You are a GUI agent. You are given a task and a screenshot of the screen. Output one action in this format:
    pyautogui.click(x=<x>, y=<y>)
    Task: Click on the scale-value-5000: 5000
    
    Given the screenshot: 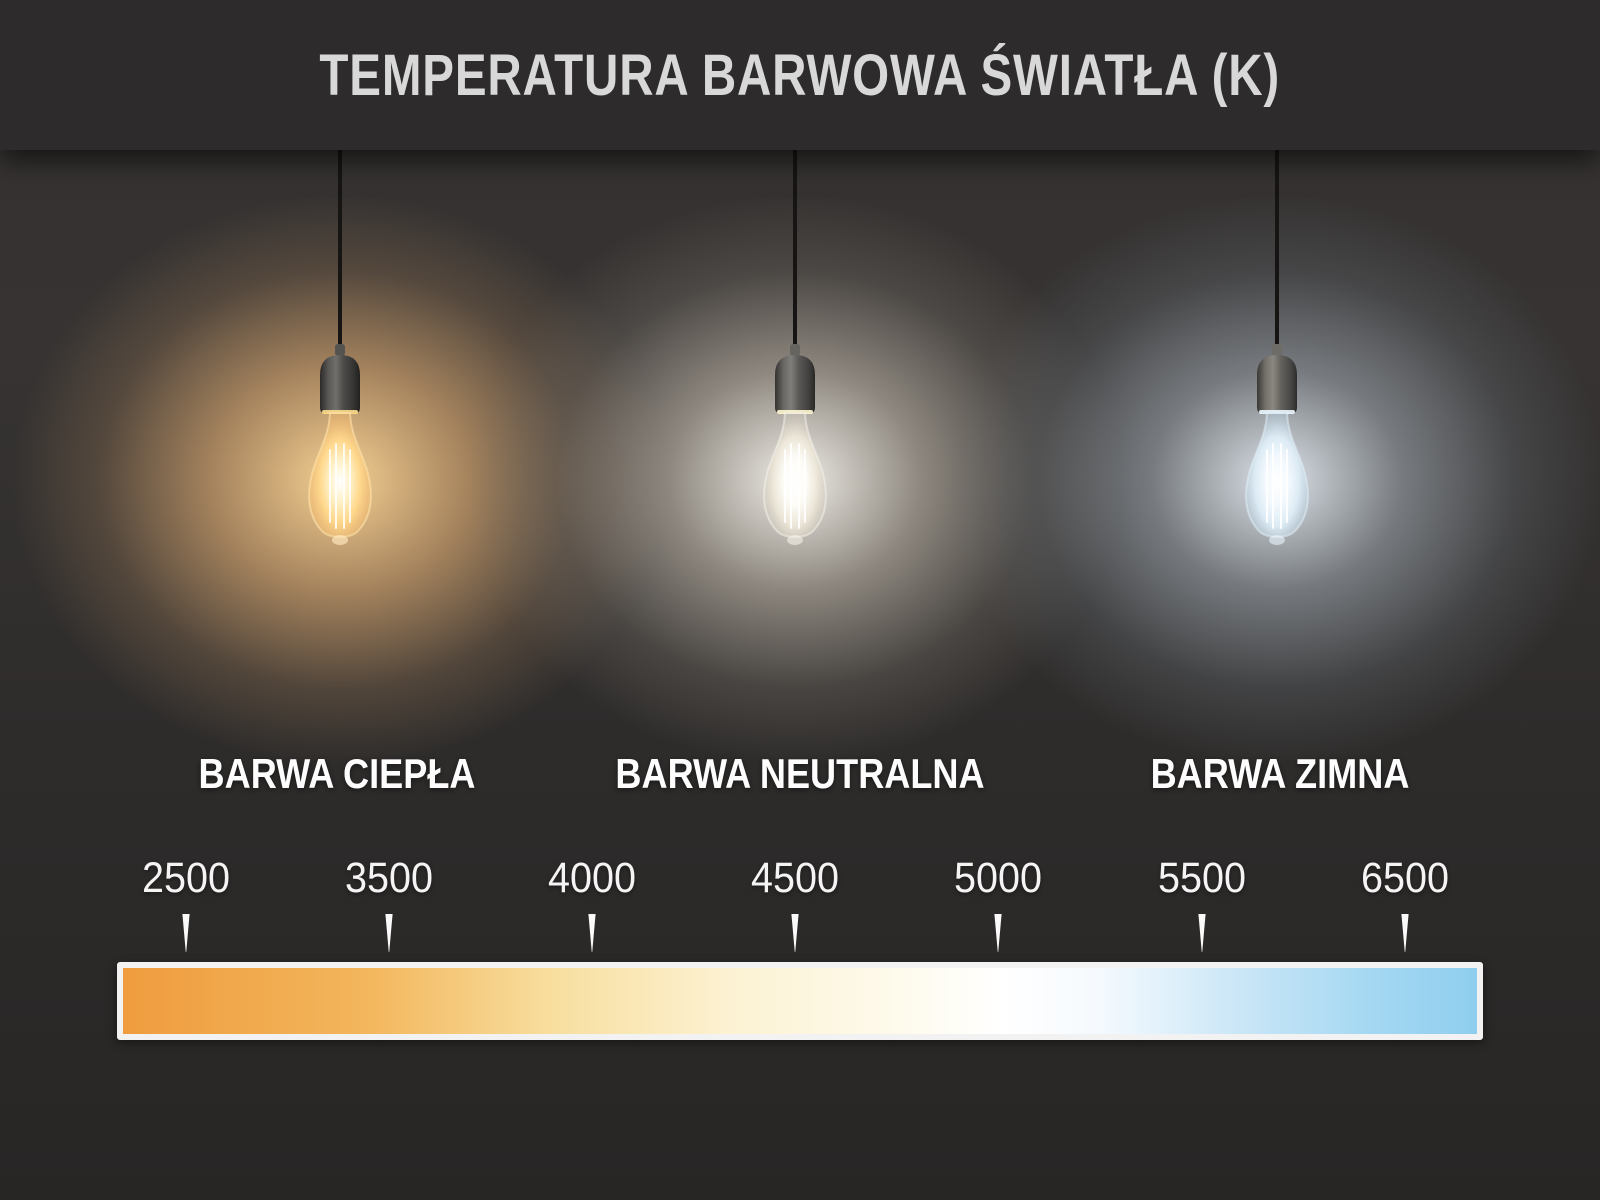 What is the action you would take?
    pyautogui.click(x=998, y=878)
    